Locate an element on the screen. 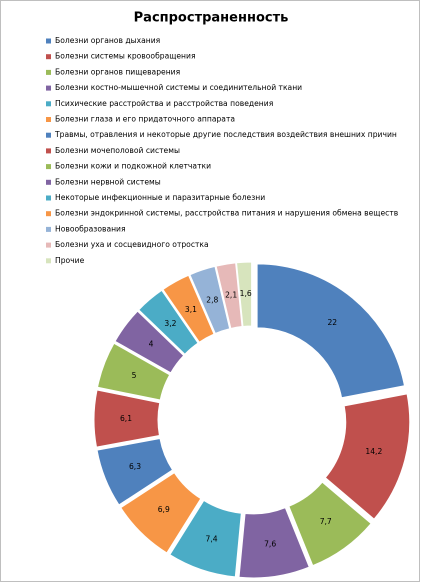 This screenshot has height=584, width=422. data-label: 2,1 is located at coordinates (231, 295).